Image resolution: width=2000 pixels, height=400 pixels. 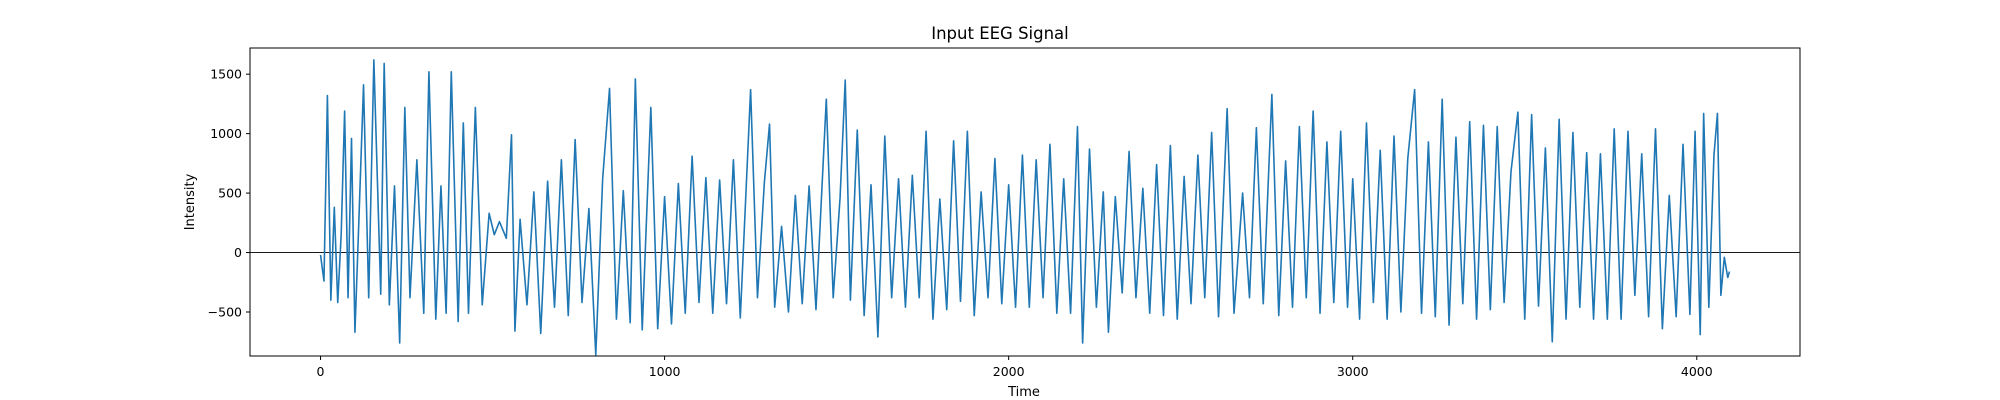 What do you see at coordinates (226, 74) in the screenshot?
I see `y-tick-label: 1500` at bounding box center [226, 74].